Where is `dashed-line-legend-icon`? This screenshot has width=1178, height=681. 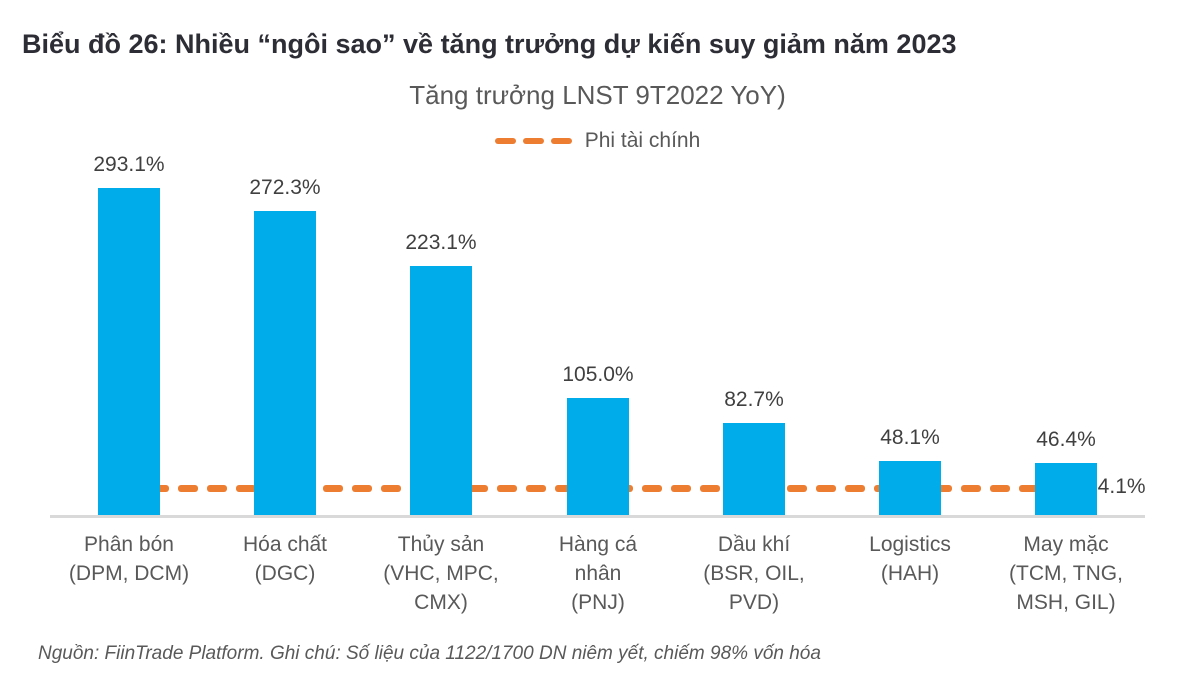 dashed-line-legend-icon is located at coordinates (533, 141).